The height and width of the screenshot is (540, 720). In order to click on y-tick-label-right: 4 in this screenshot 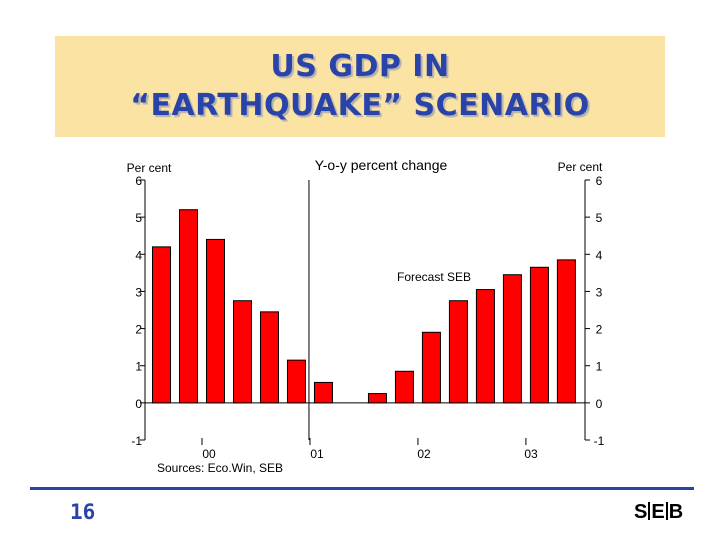, I will do `click(599, 255)`.